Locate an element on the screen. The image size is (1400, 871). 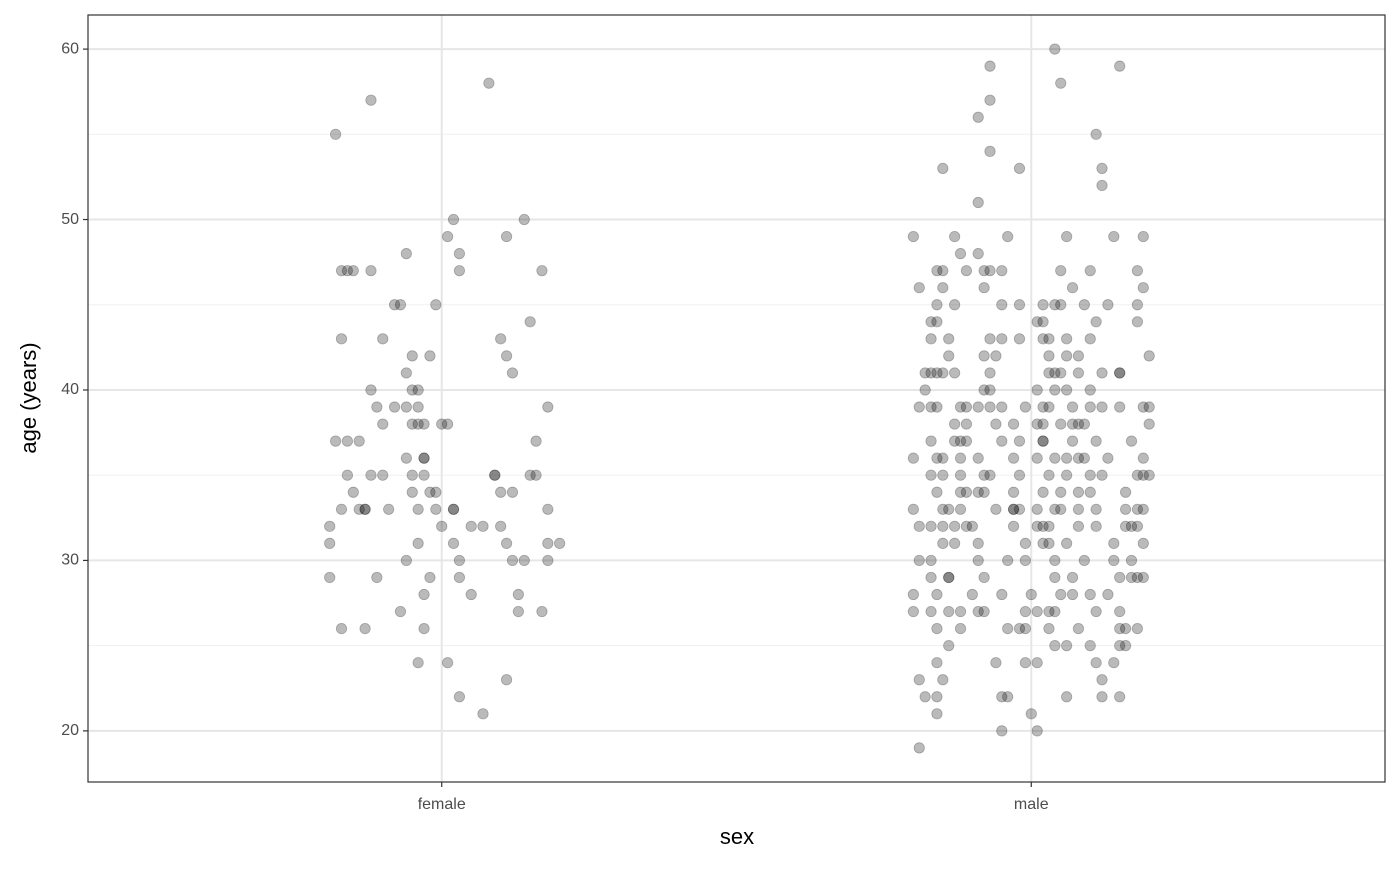
y-tick-label: 20 is located at coordinates (70, 730).